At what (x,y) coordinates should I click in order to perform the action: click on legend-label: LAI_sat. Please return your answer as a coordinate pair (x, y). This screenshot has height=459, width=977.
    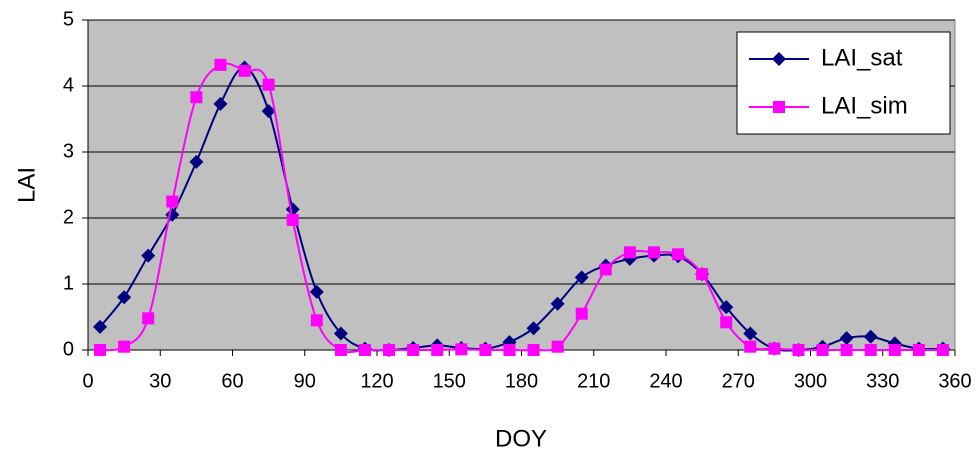
    Looking at the image, I should click on (862, 57).